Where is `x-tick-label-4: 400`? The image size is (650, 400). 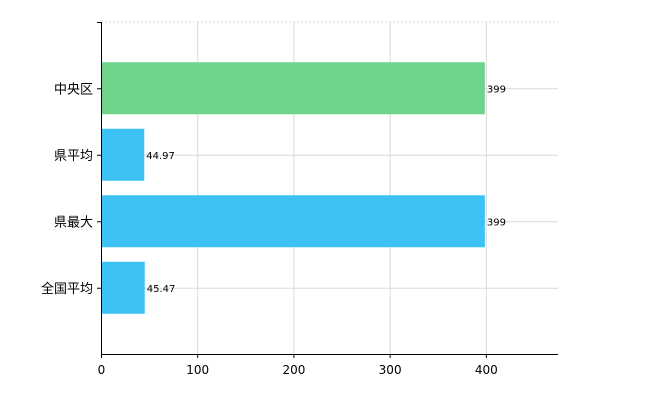
x-tick-label-4: 400 is located at coordinates (486, 370).